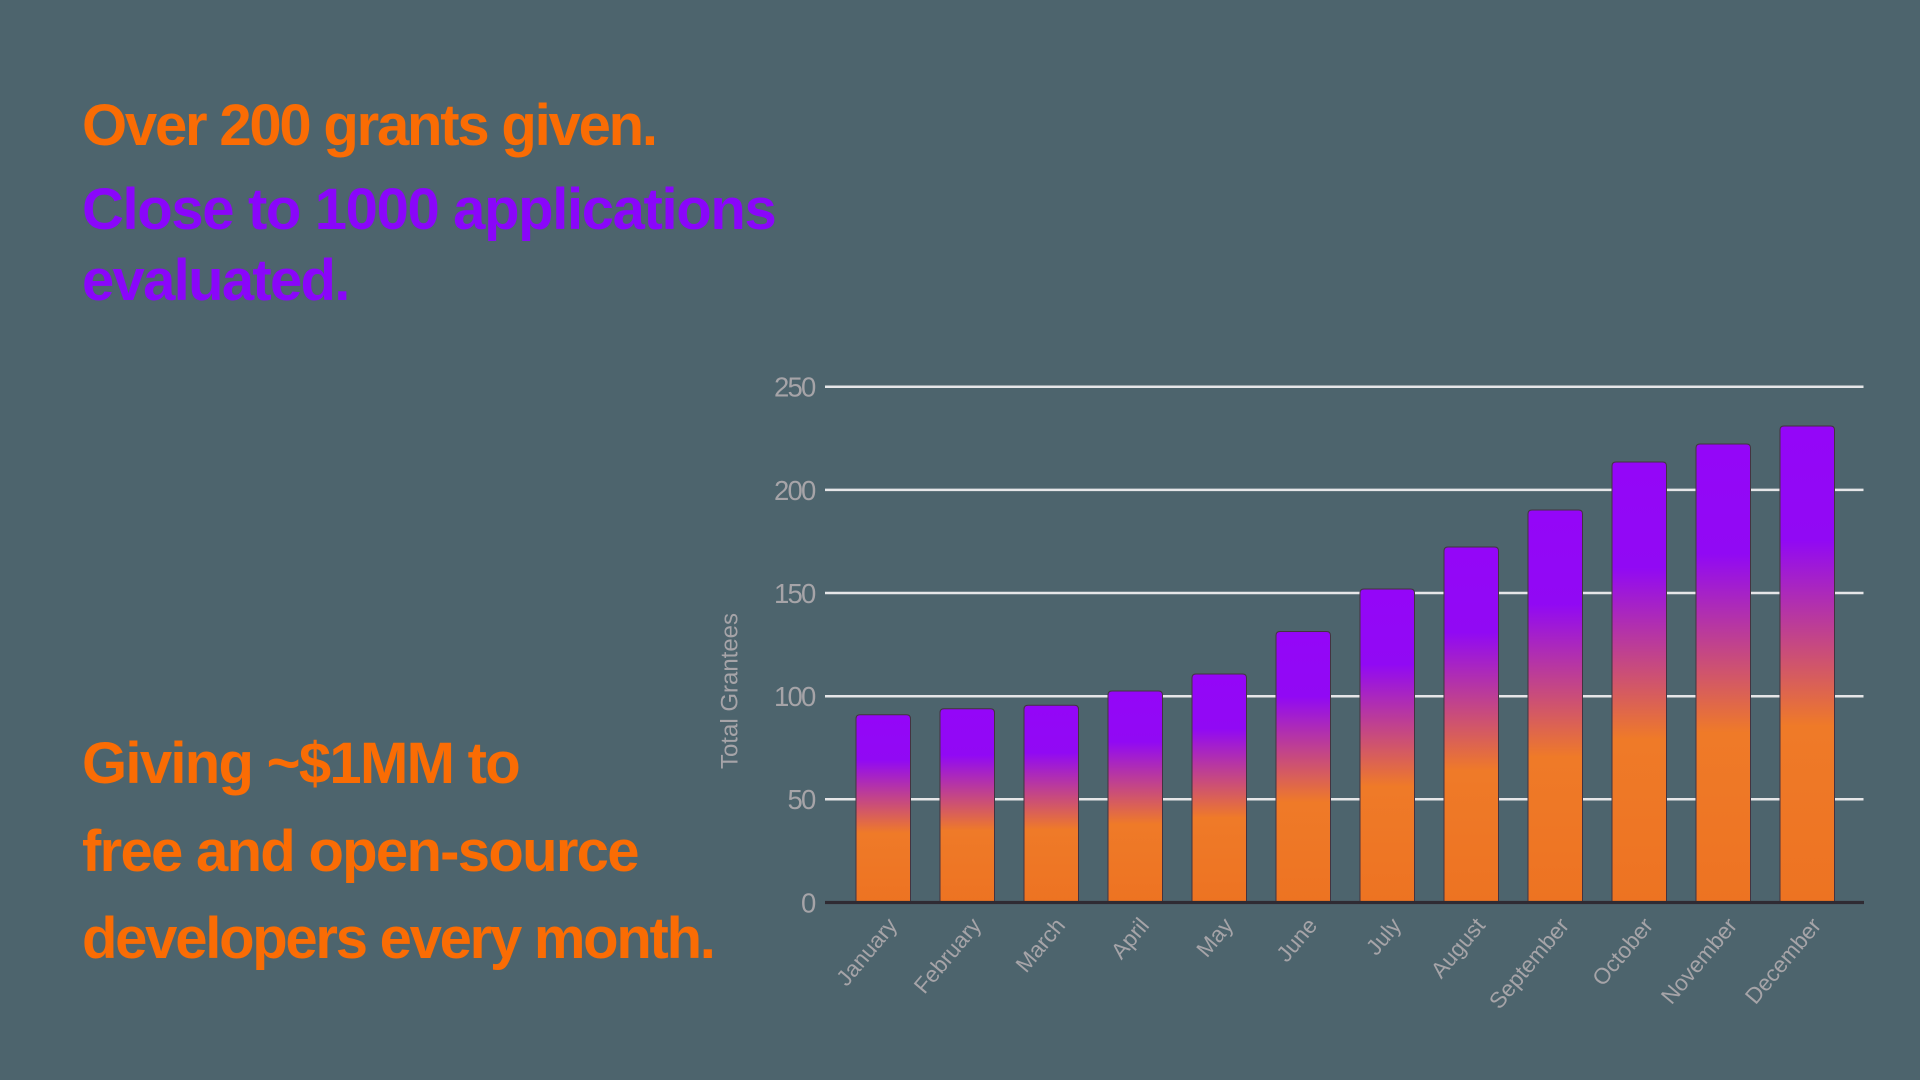 This screenshot has height=1080, width=1920. What do you see at coordinates (1040, 945) in the screenshot?
I see `svg-text: March` at bounding box center [1040, 945].